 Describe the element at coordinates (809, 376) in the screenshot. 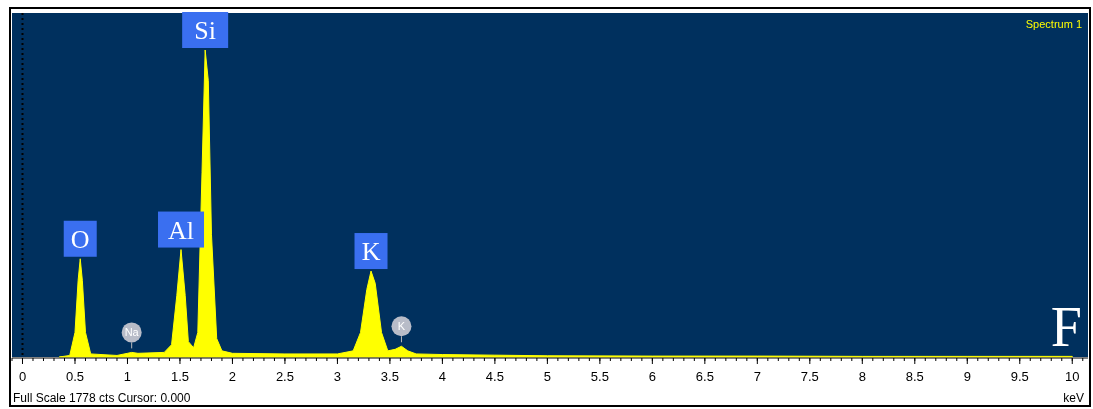

I see `x-tick-label: 7.5` at that location.